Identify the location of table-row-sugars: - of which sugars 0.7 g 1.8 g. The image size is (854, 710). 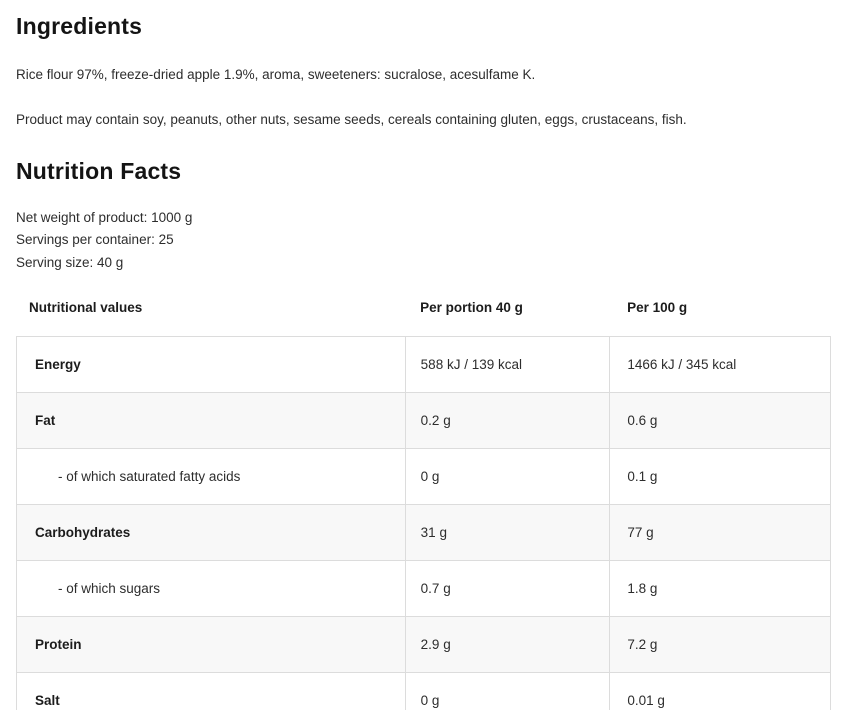
(423, 589).